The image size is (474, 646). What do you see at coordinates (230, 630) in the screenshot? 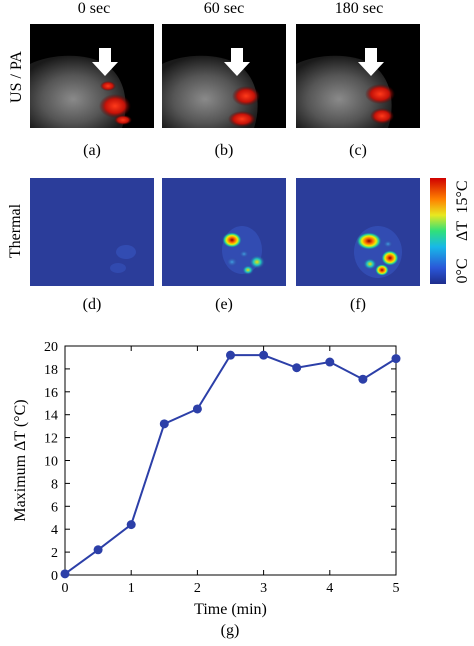
I see `panel-label-g: (g)` at bounding box center [230, 630].